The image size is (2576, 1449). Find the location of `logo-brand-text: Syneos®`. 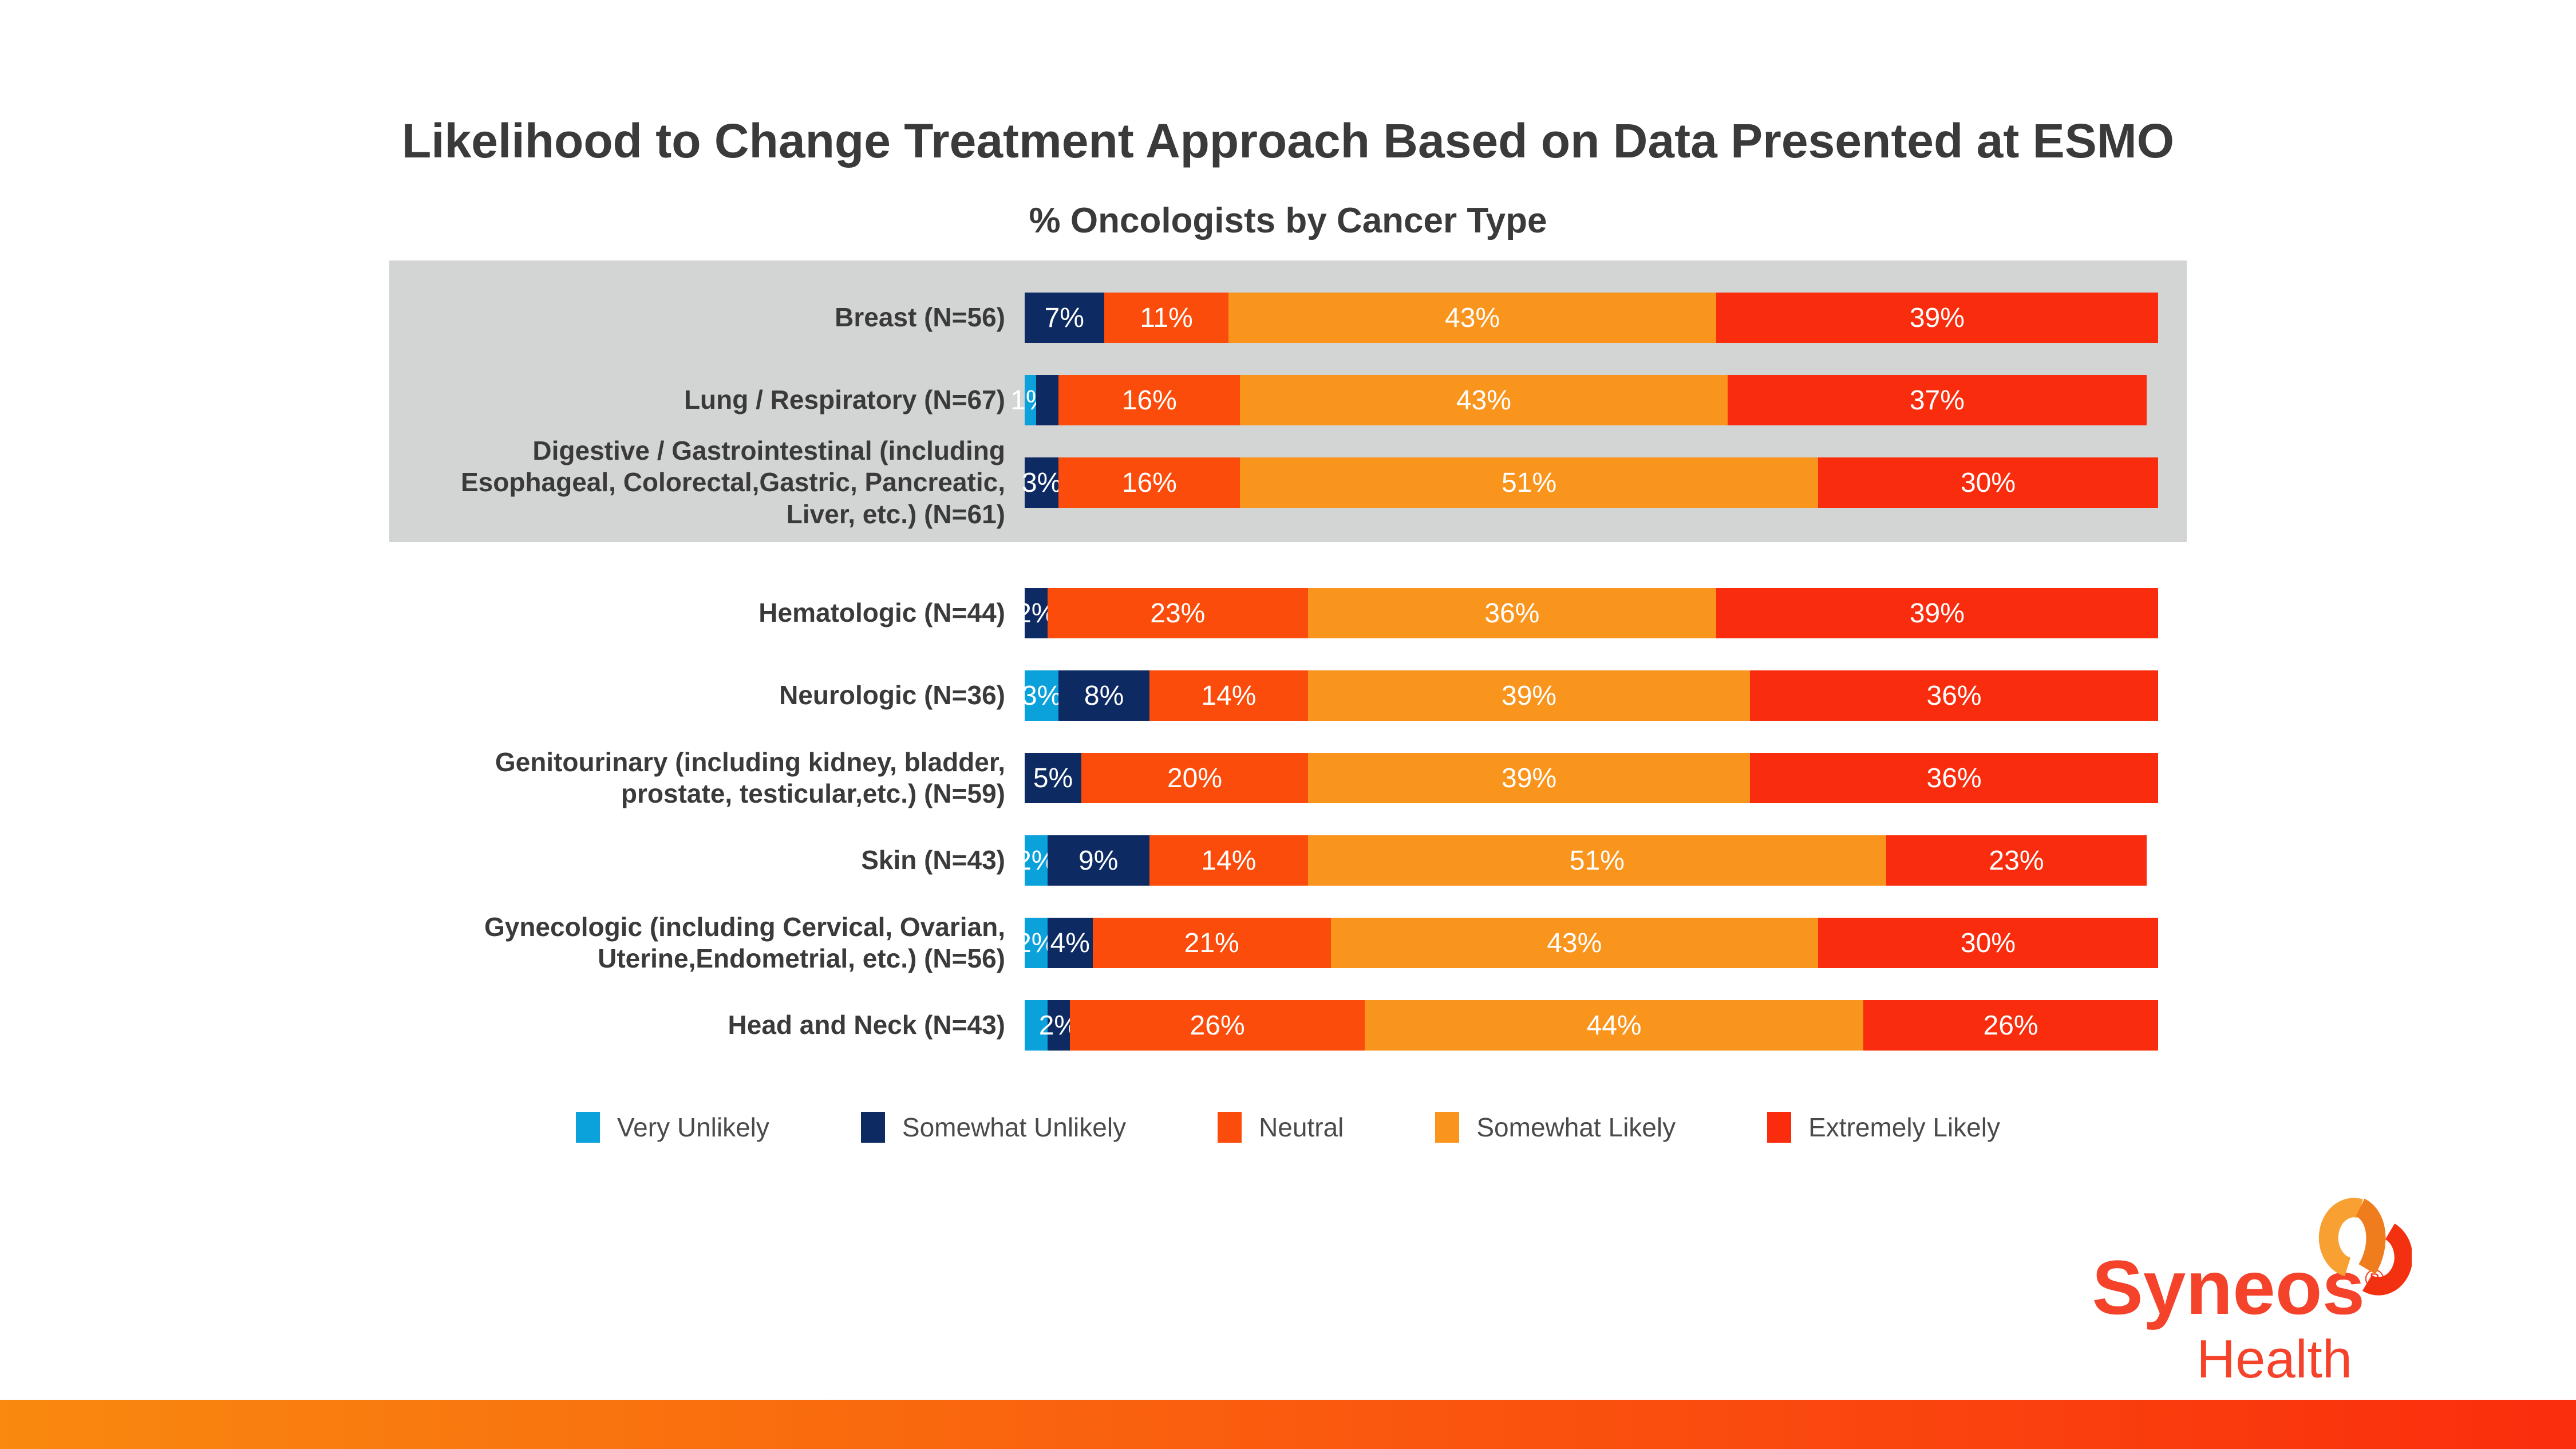

logo-brand-text: Syneos® is located at coordinates (2178, 1288).